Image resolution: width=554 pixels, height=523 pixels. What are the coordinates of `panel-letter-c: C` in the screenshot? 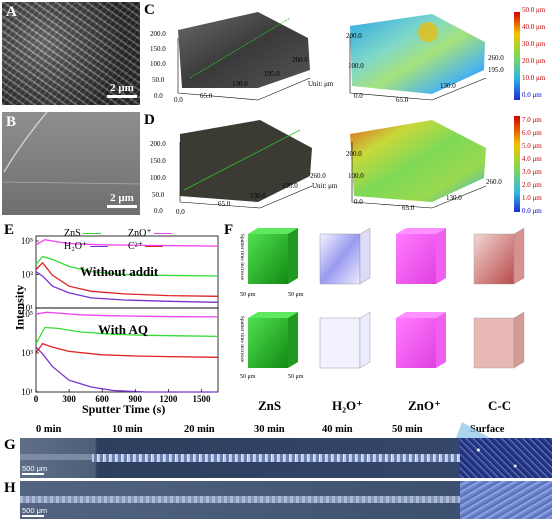 It's located at (149, 10).